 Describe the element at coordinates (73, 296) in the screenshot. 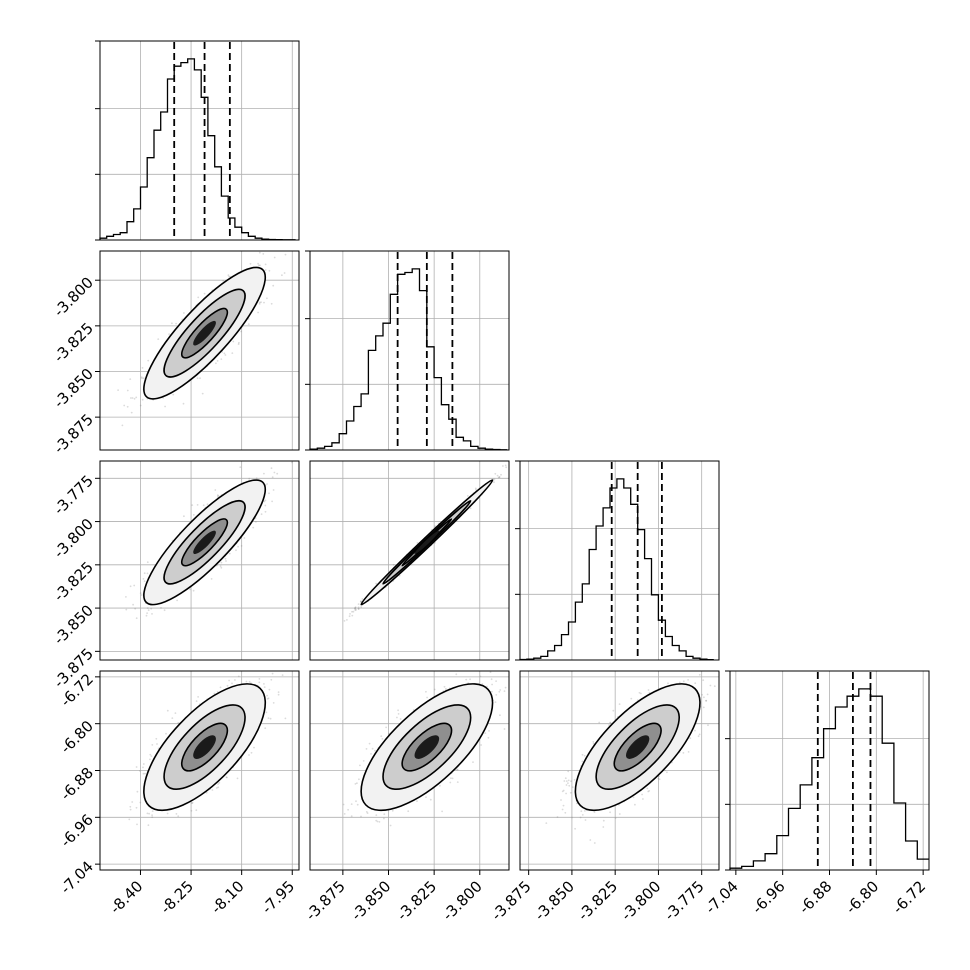

I see `y-tick-label: -3.800` at that location.